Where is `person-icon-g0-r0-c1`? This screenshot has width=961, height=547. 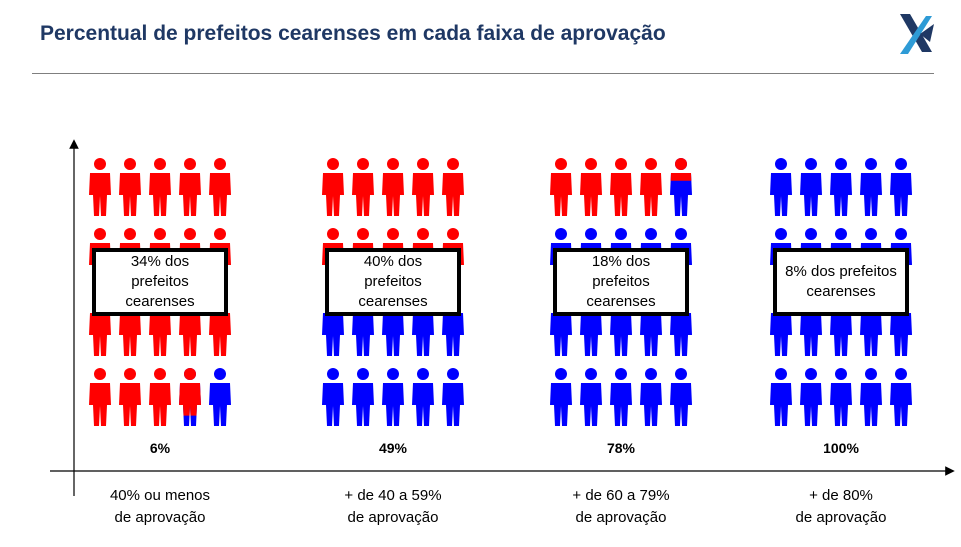 person-icon-g0-r0-c1 is located at coordinates (130, 187).